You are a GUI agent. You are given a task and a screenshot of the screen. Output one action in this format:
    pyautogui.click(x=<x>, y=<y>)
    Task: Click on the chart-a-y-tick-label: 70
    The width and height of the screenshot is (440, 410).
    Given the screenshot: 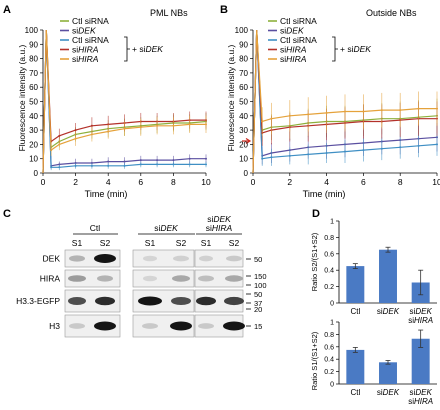 What is the action you would take?
    pyautogui.click(x=33, y=73)
    